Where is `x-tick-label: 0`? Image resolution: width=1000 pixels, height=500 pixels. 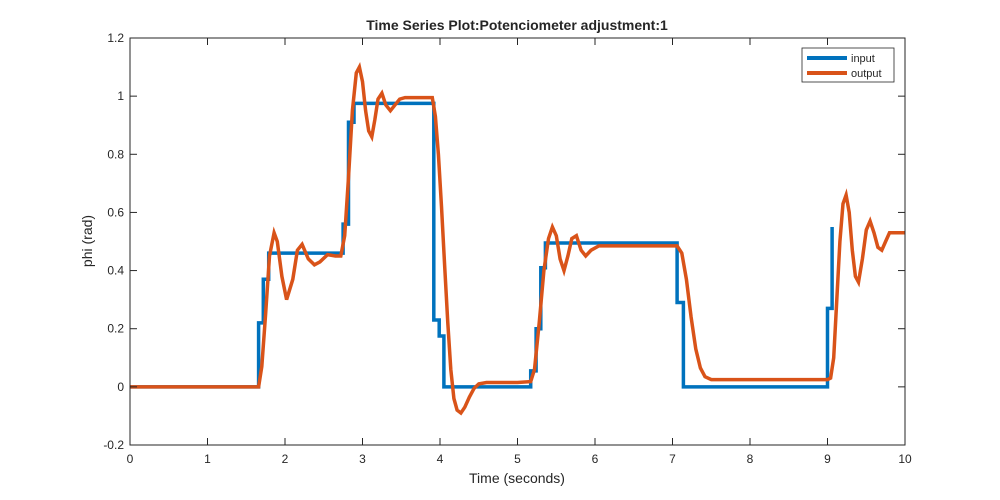
x-tick-label: 0 is located at coordinates (130, 459).